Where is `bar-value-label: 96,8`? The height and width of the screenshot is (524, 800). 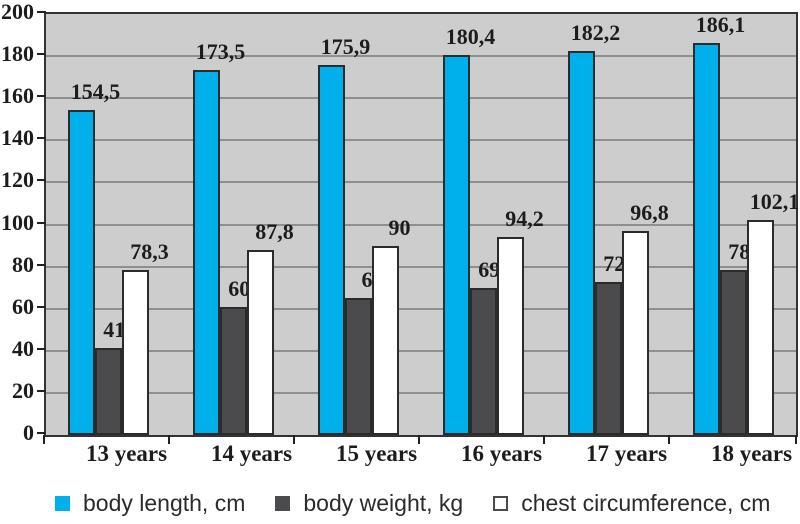
bar-value-label: 96,8 is located at coordinates (649, 213).